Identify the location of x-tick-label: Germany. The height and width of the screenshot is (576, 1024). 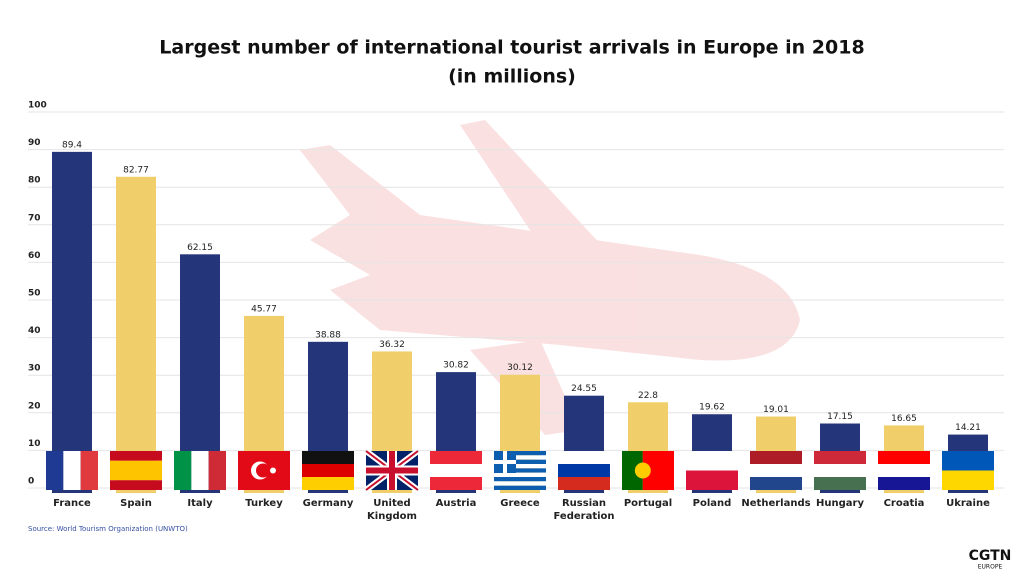
(328, 503).